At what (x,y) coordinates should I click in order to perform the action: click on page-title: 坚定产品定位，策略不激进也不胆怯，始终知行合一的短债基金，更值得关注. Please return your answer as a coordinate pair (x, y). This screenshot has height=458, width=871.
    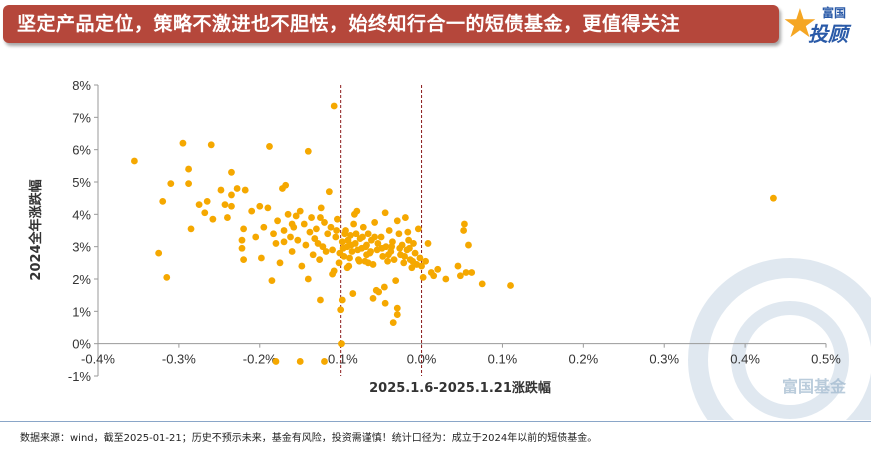
    Looking at the image, I should click on (349, 24).